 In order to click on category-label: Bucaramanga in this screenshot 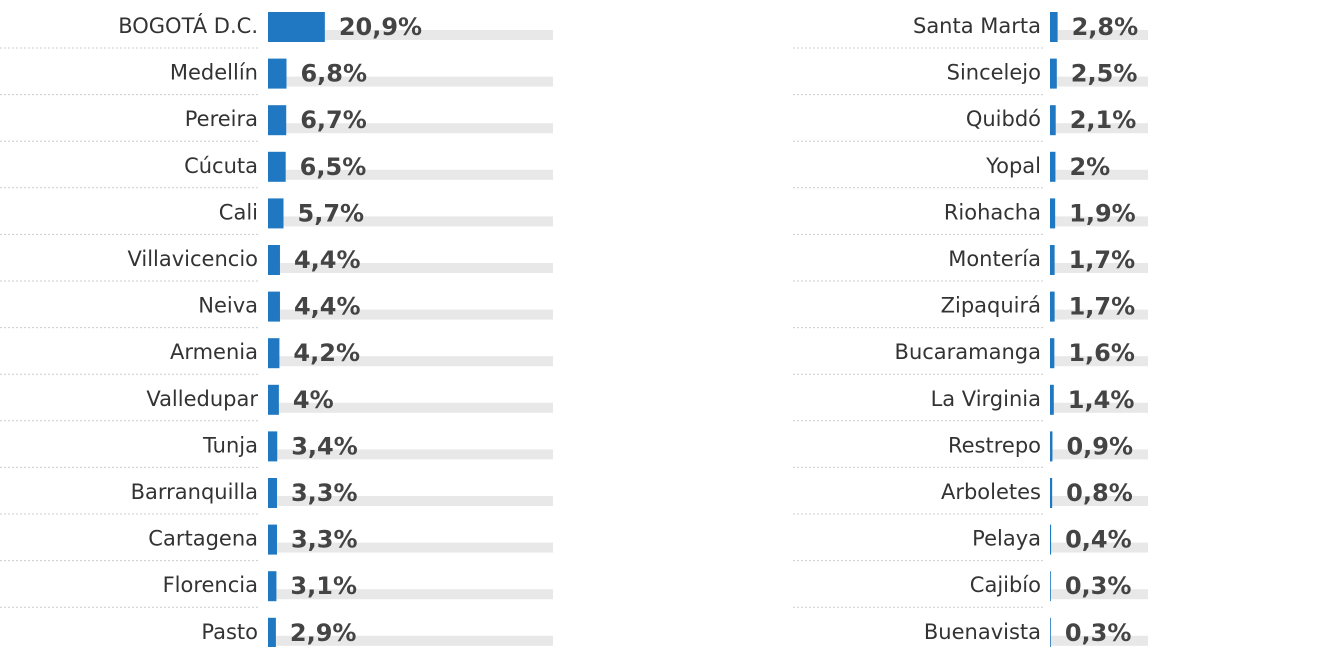, I will do `click(968, 352)`.